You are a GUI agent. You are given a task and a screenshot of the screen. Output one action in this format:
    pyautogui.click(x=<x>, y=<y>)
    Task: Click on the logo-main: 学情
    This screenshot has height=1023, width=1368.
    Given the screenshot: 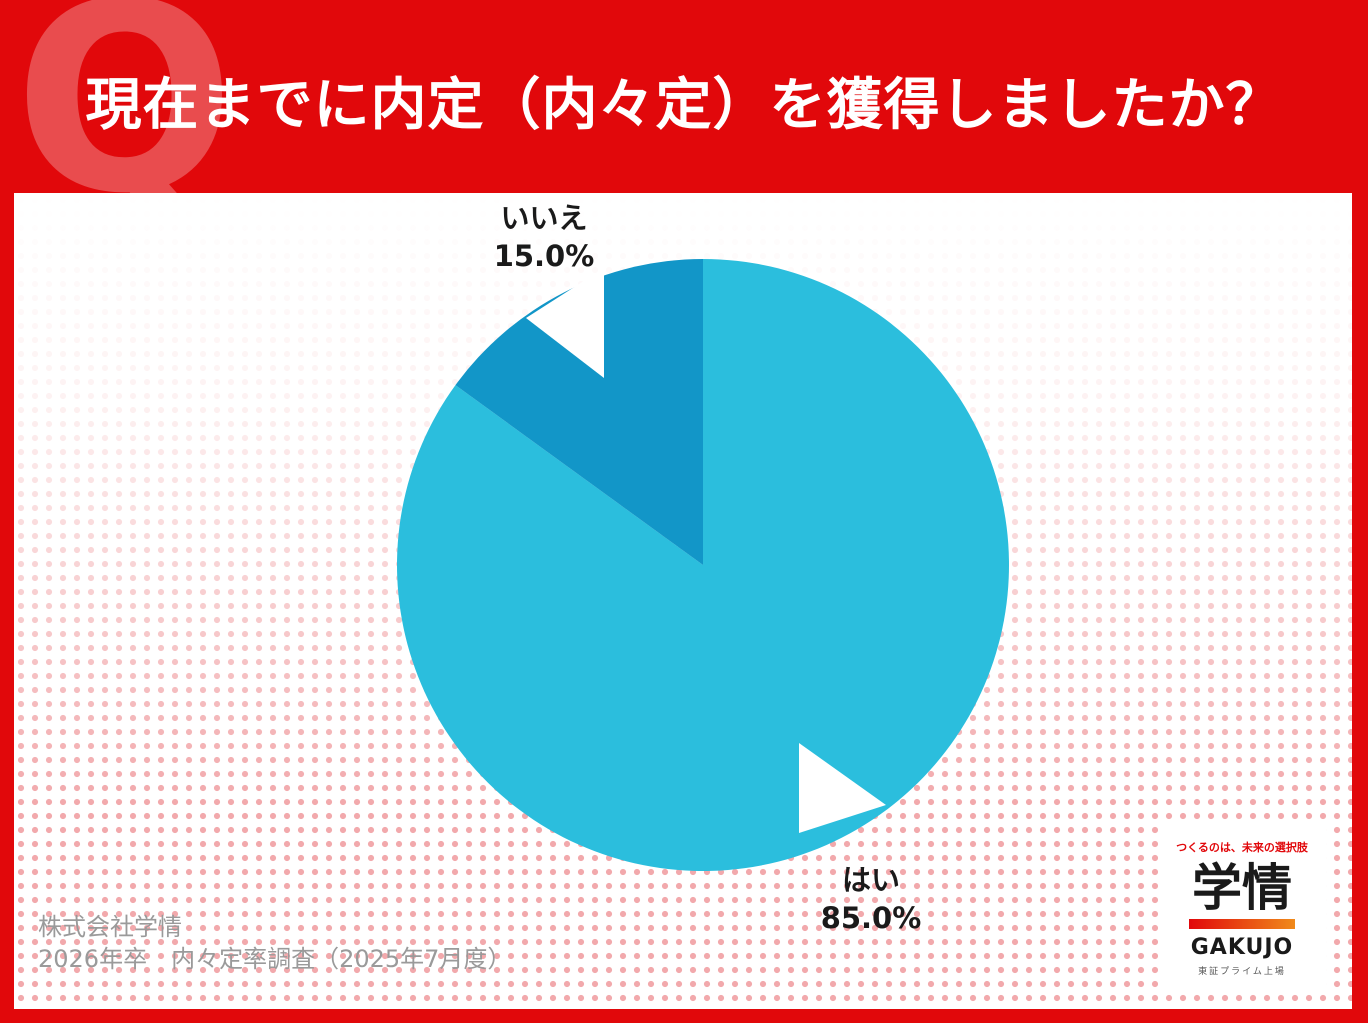 What is the action you would take?
    pyautogui.click(x=1242, y=888)
    